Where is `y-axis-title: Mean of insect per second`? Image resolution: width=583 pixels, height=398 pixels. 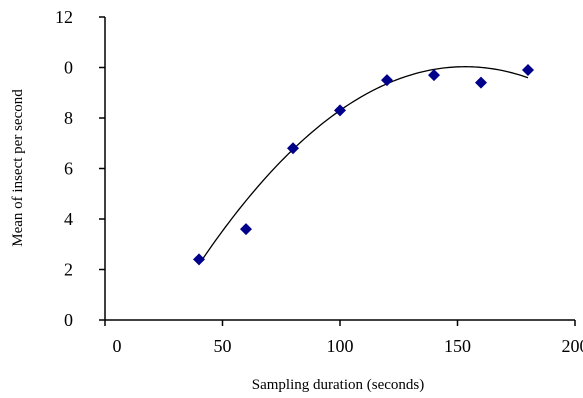
y-axis-title: Mean of insect per second is located at coordinates (18, 168).